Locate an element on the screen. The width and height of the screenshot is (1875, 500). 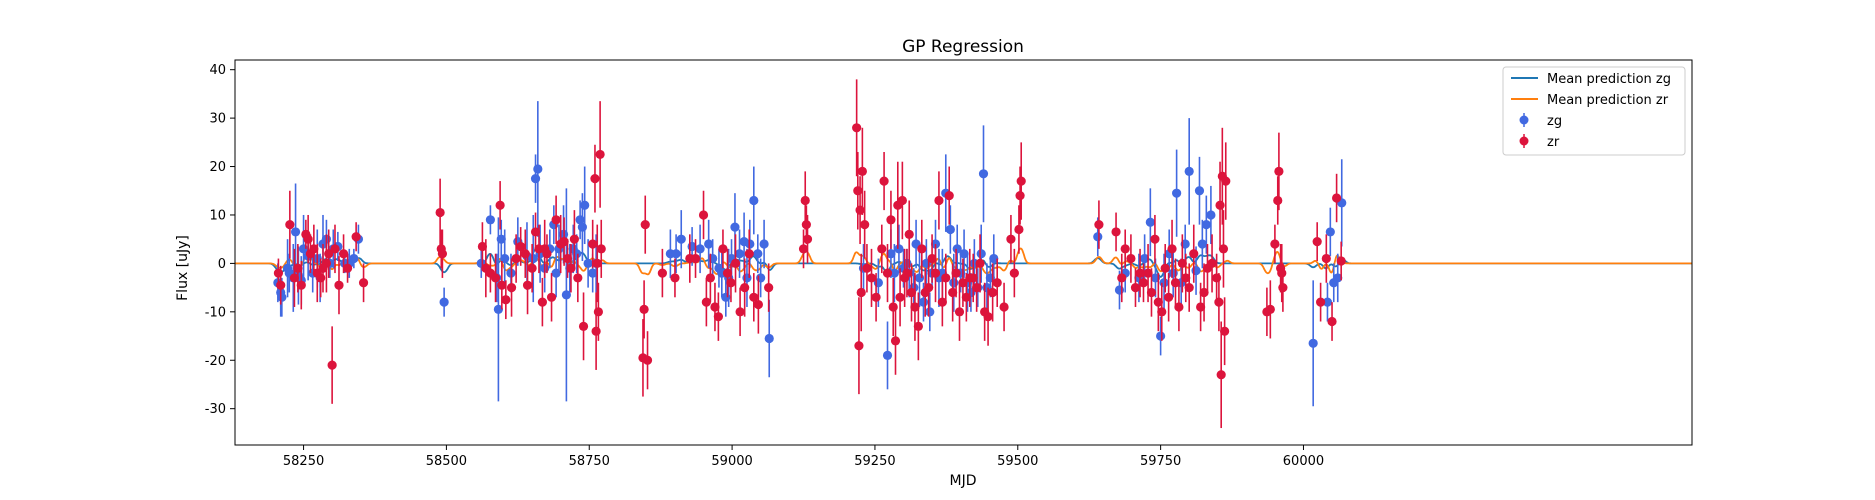
legend-label-mean-zg: Mean prediction zg is located at coordinates (1609, 79).